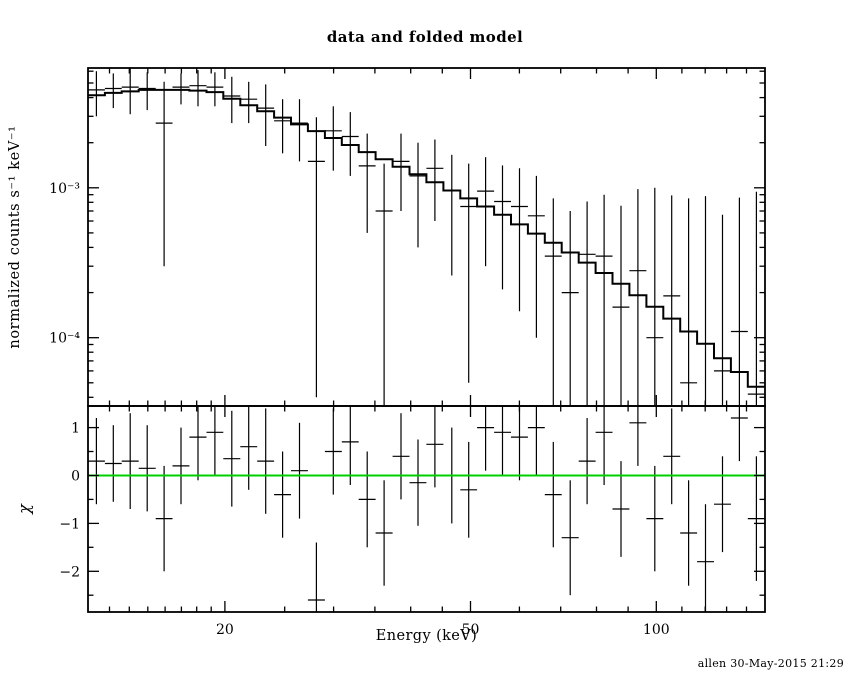 The width and height of the screenshot is (850, 680). Describe the element at coordinates (426, 636) in the screenshot. I see `x-axis-label-energy: Energy (keV)` at that location.